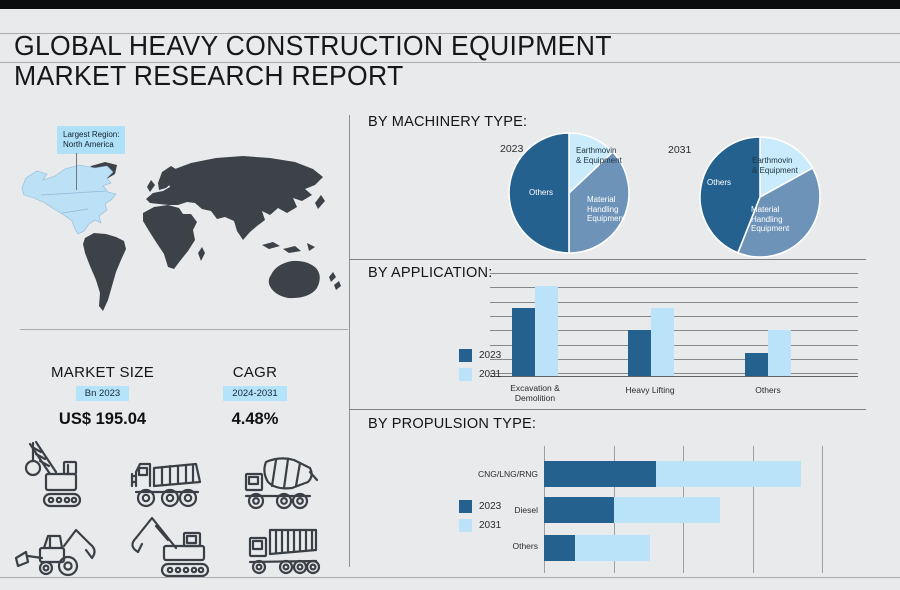 This screenshot has height=590, width=900. I want to click on pie-2023-earthmoving-label: Earthmovin & Equipment, so click(599, 155).